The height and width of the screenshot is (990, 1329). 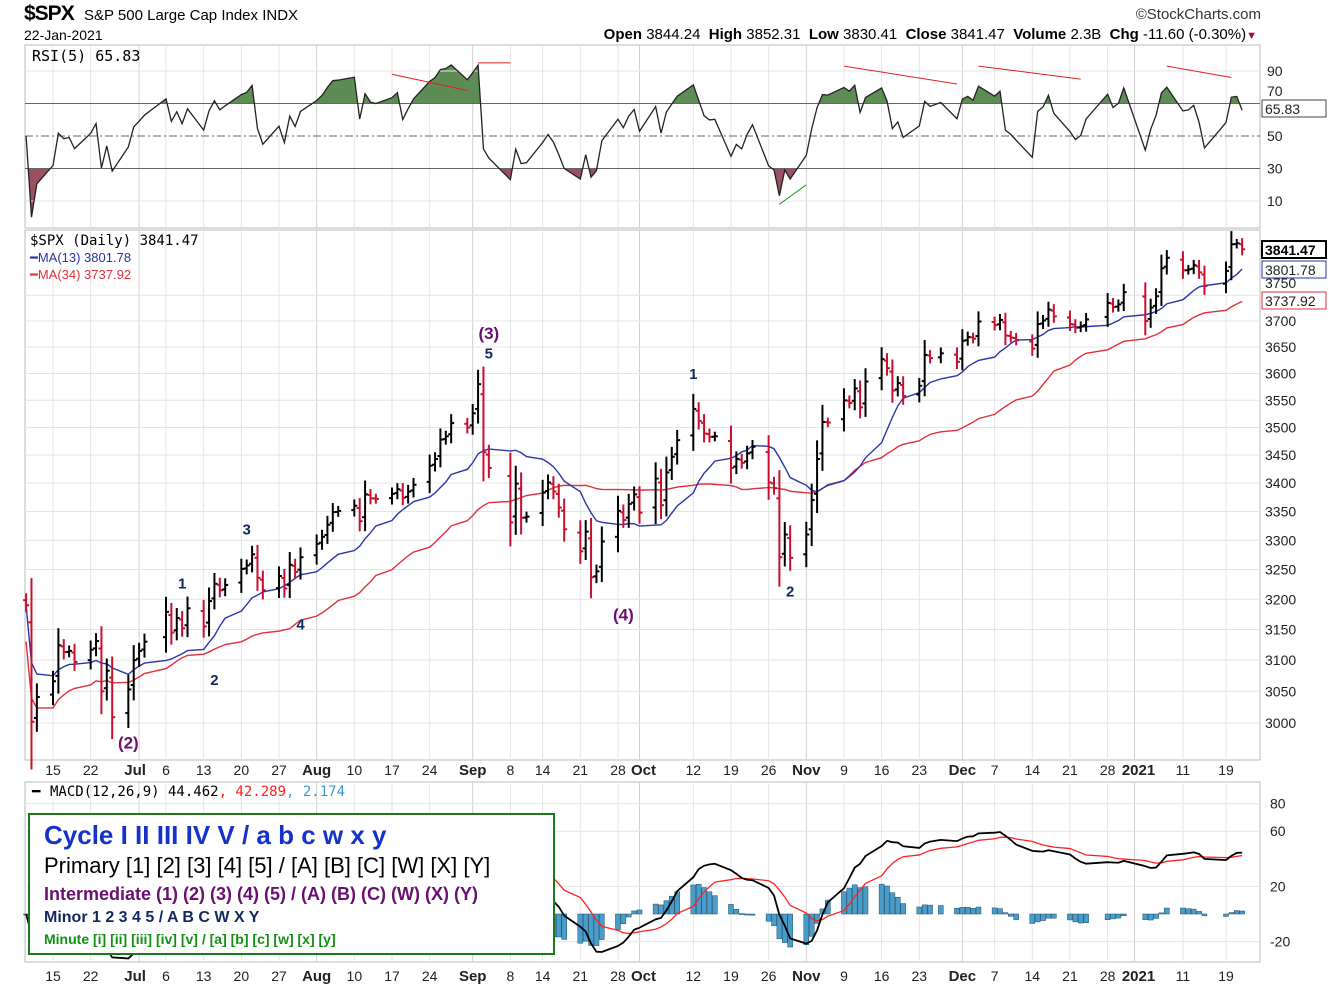 I want to click on x-tick-label: 23, so click(x=920, y=770).